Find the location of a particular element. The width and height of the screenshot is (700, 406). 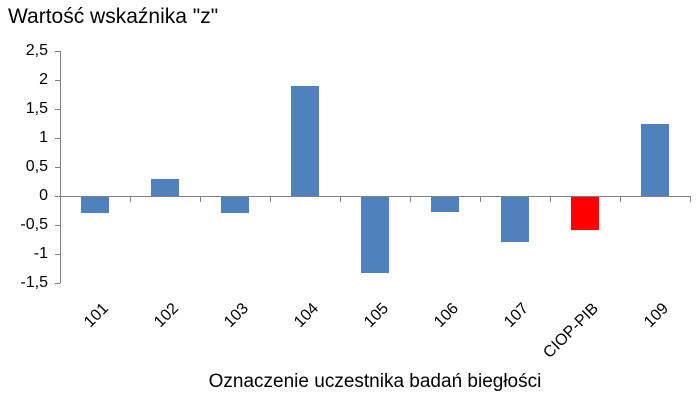

y-tick-label: 0,5 is located at coordinates (36, 166).